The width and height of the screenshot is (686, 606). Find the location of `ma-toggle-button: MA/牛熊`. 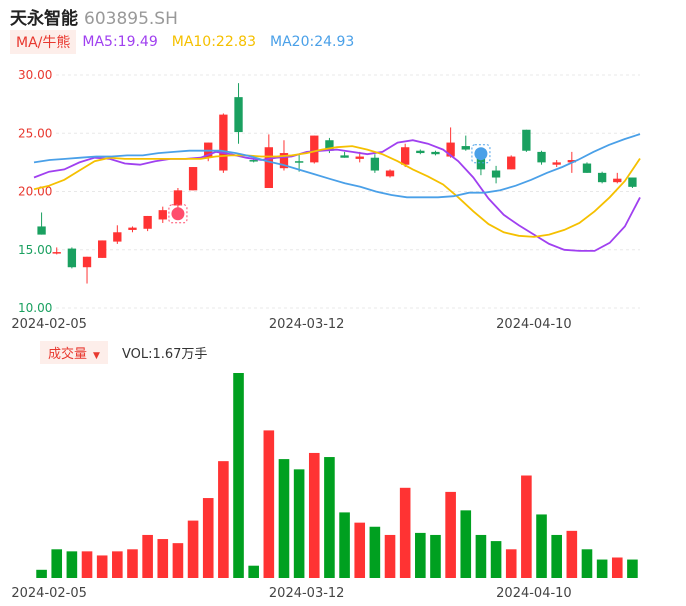

ma-toggle-button: MA/牛熊 is located at coordinates (43, 42).